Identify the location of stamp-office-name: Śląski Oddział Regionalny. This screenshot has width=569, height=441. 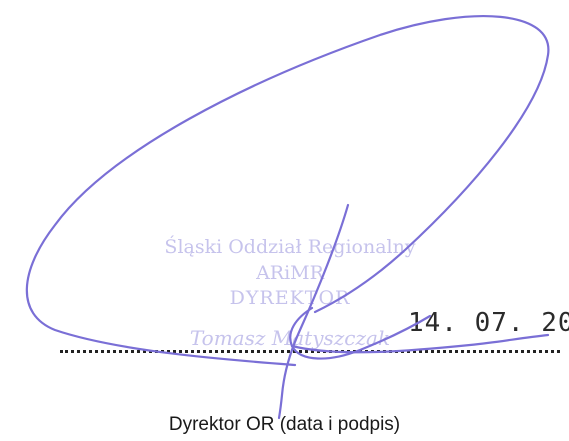
(290, 247).